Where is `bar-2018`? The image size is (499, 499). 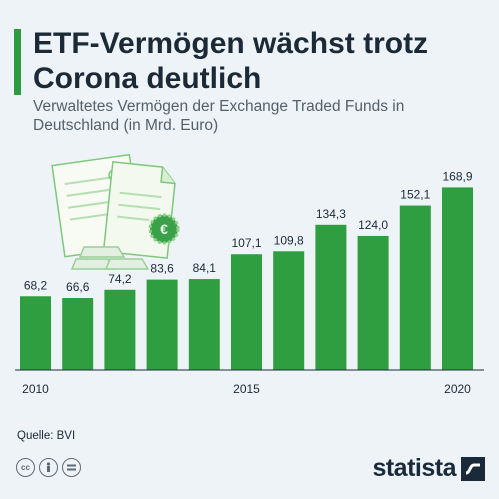 bar-2018 is located at coordinates (373, 302).